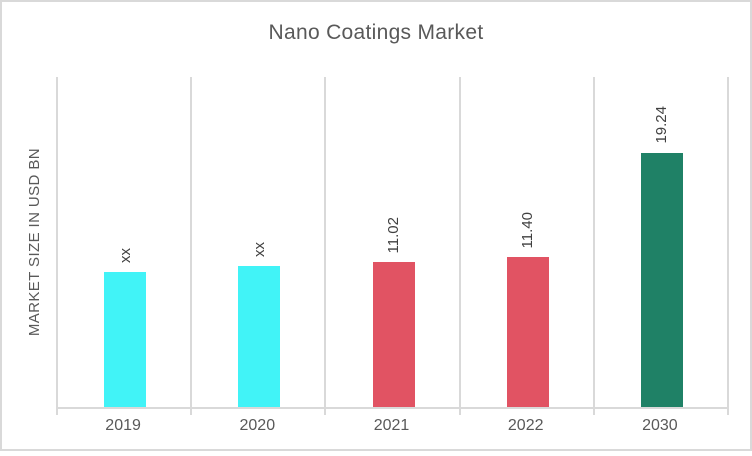 The image size is (752, 456). I want to click on bar-label-wrap: 11.02, so click(393, 235).